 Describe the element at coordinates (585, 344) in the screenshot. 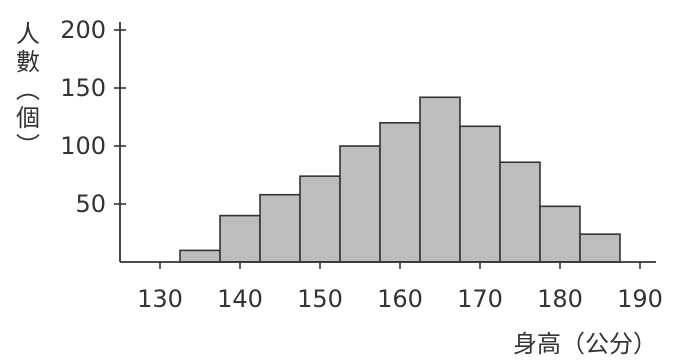

I see `x-axis-label: 身高（公分）` at that location.